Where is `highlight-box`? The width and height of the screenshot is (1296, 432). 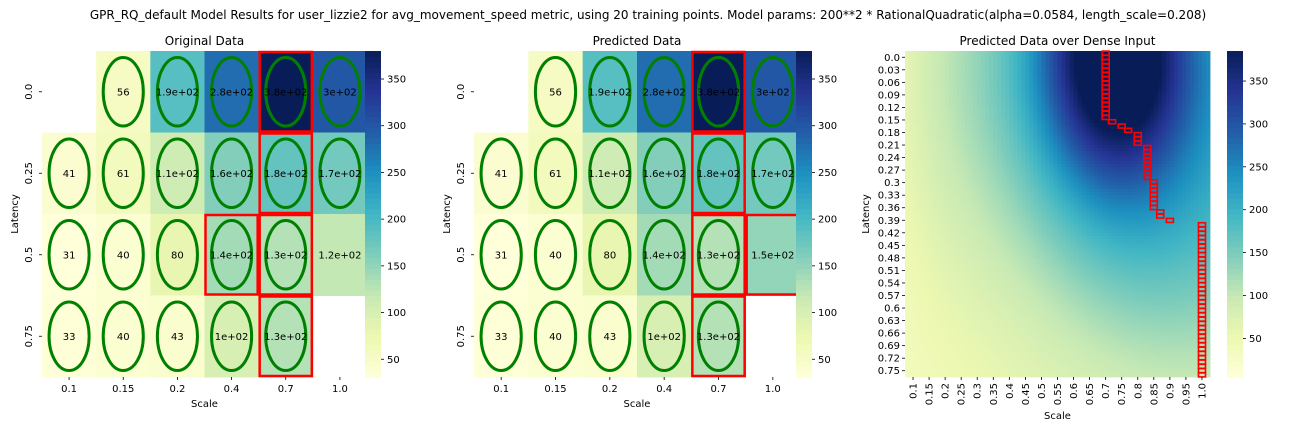 highlight-box is located at coordinates (718, 173).